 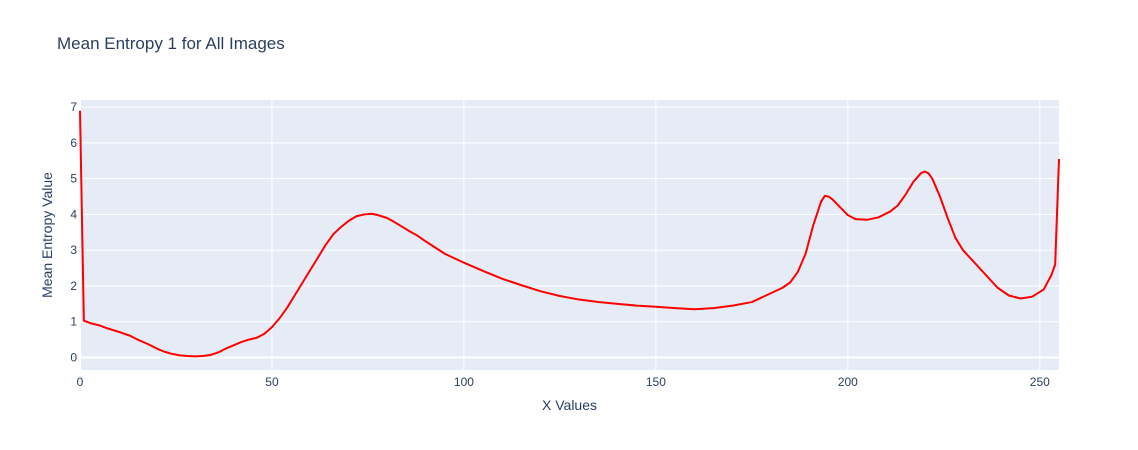 I want to click on y-tick-label: 1, so click(x=73, y=322).